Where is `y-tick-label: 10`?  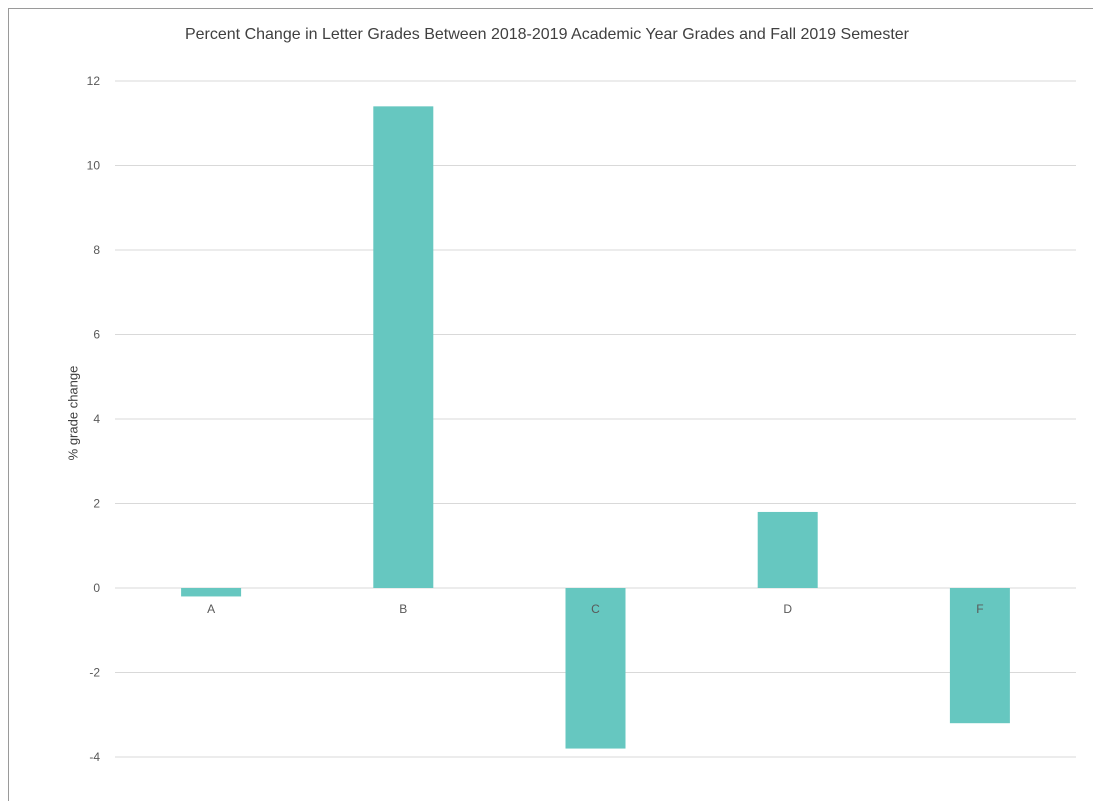
y-tick-label: 10 is located at coordinates (94, 166).